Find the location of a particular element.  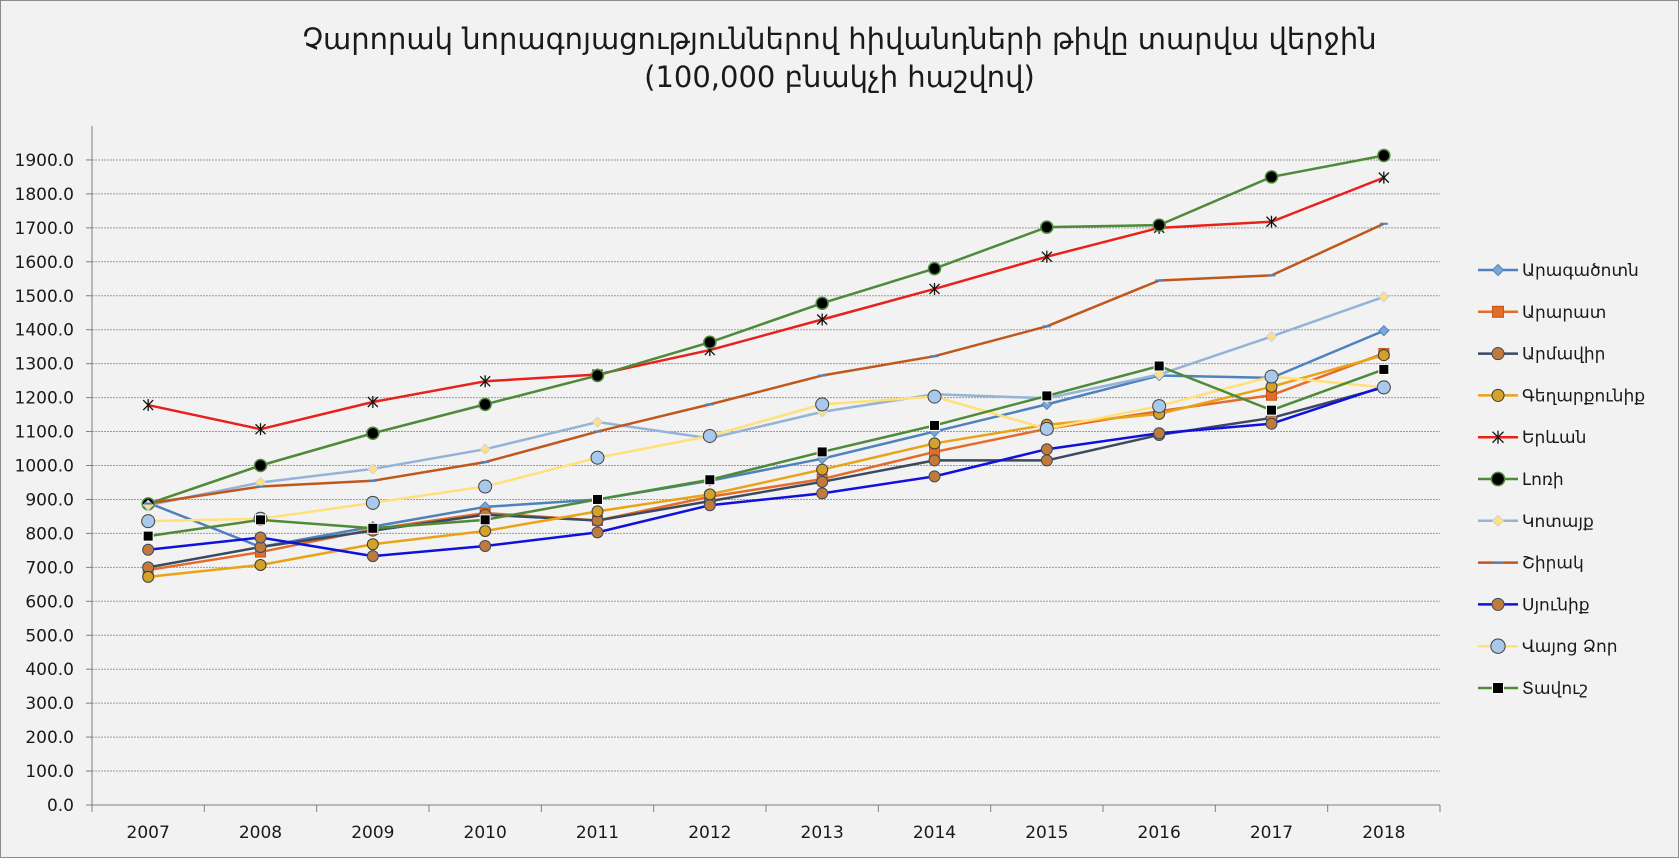

data-point-s1-2018 is located at coordinates (1384, 331).